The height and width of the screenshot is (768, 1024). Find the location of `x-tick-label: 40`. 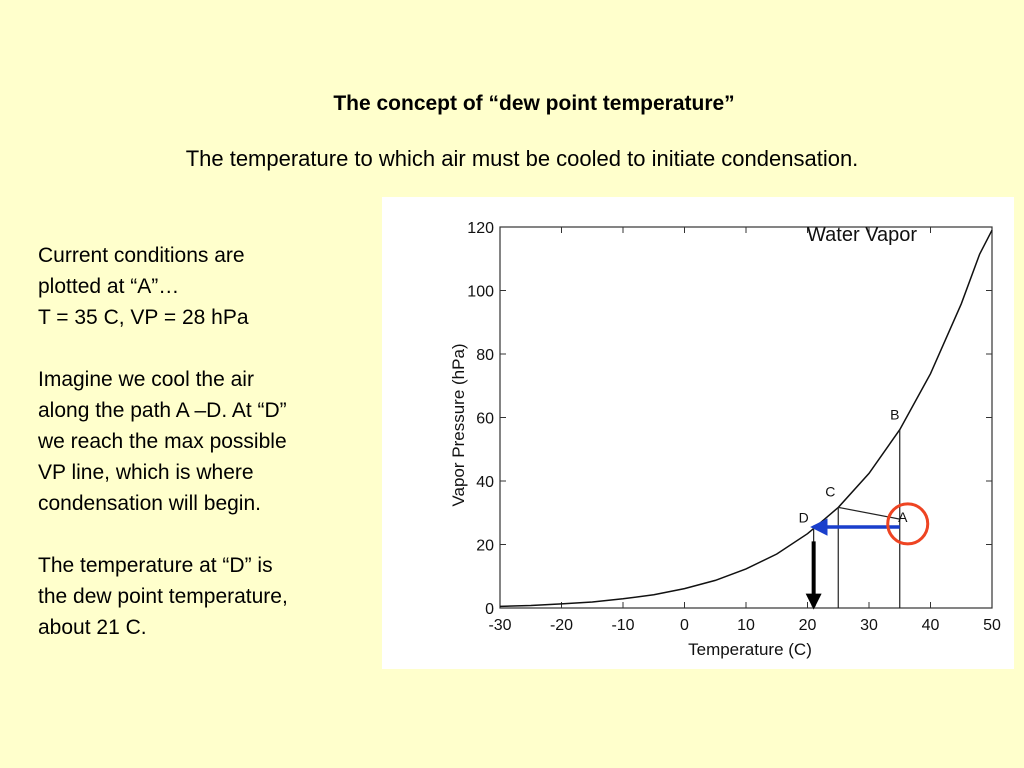

x-tick-label: 40 is located at coordinates (931, 625).